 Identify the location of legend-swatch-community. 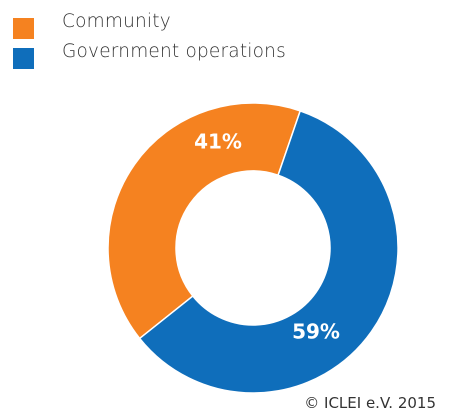
(23, 28).